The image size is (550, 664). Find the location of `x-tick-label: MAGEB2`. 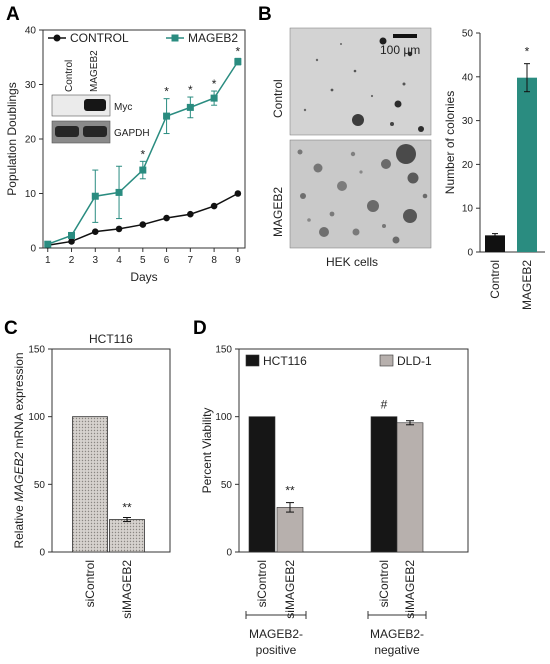

x-tick-label: MAGEB2 is located at coordinates (527, 285).